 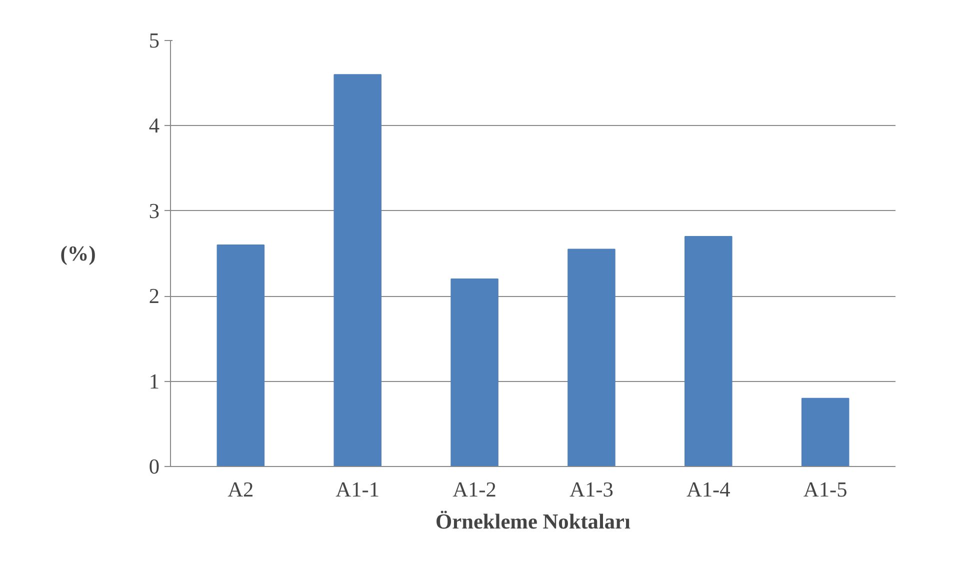 I want to click on x-tick-label: A2, so click(x=241, y=490).